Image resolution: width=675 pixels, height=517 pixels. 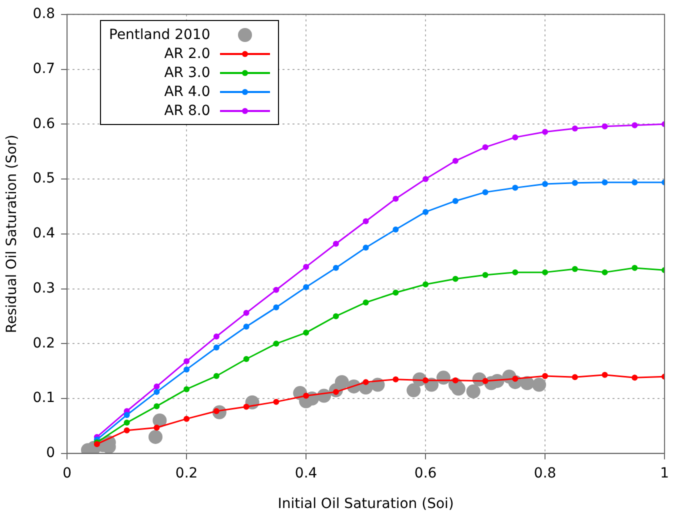 What do you see at coordinates (306, 473) in the screenshot?
I see `x-tick-label: 0.4` at bounding box center [306, 473].